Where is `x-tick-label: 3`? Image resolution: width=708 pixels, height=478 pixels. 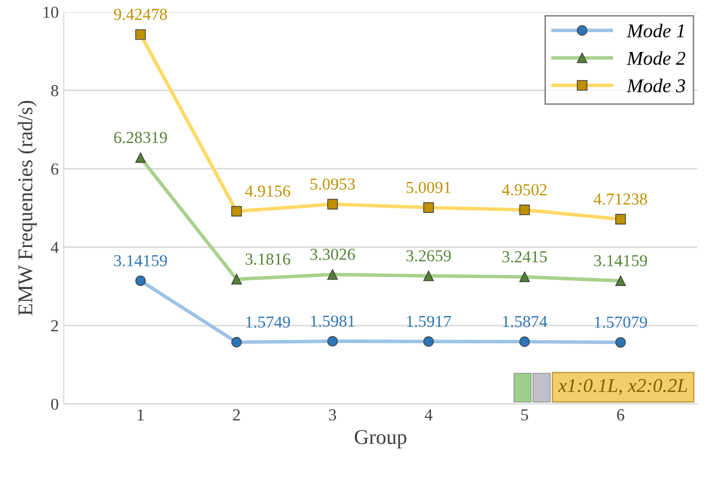
x-tick-label: 3 is located at coordinates (332, 414).